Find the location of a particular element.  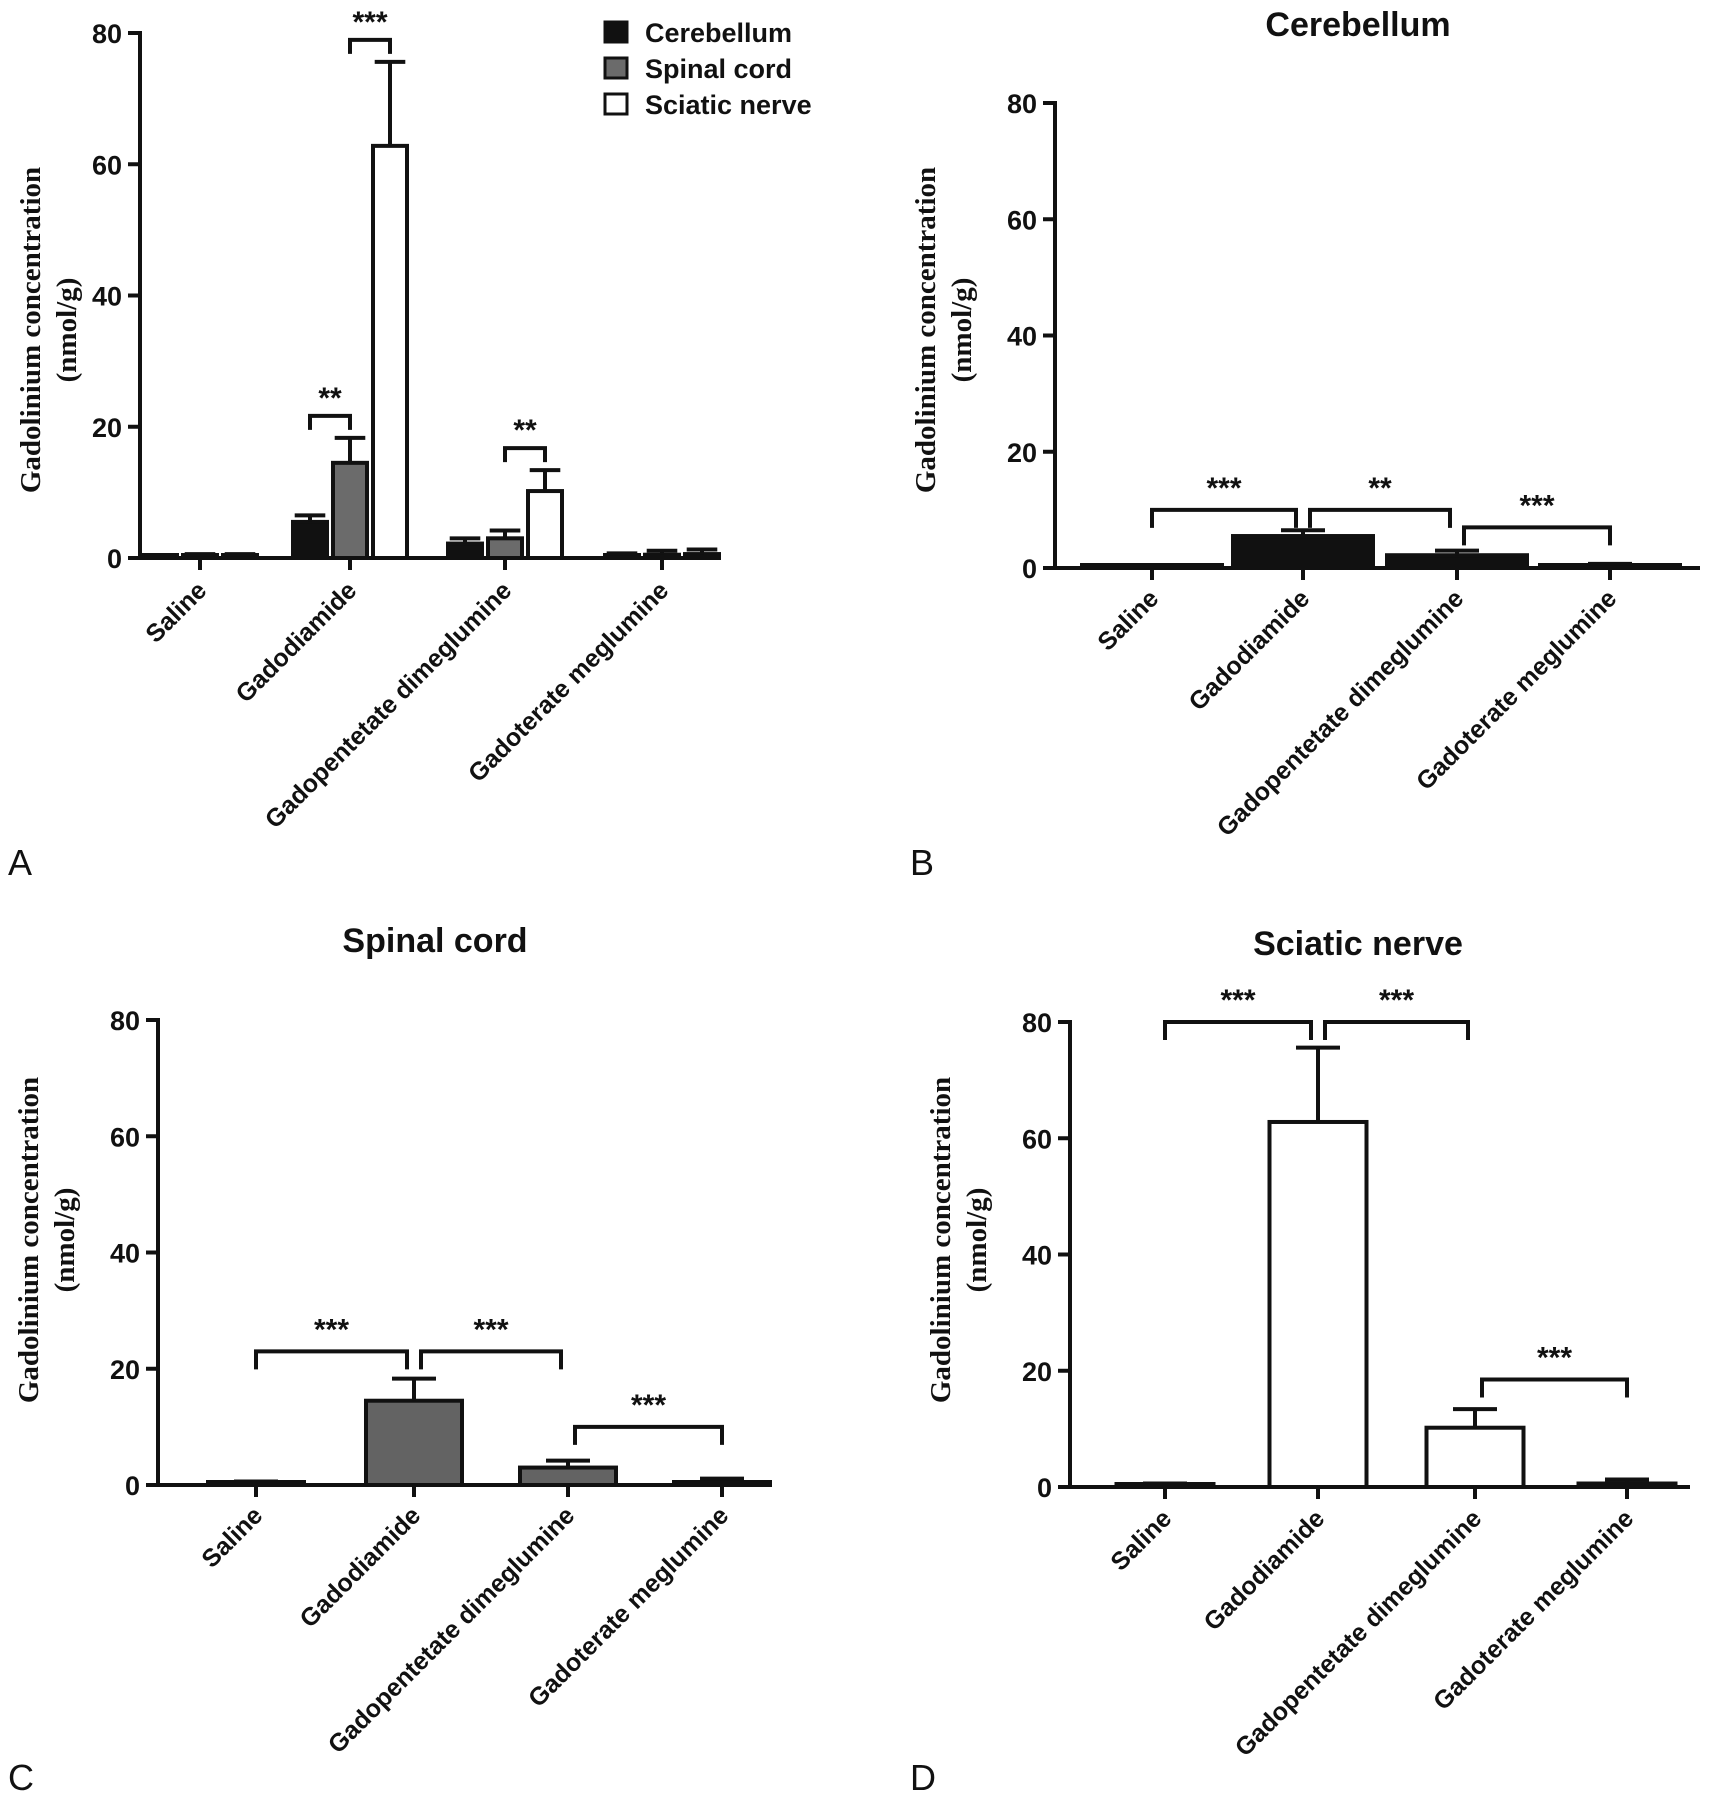

panel-letter: B is located at coordinates (922, 862).